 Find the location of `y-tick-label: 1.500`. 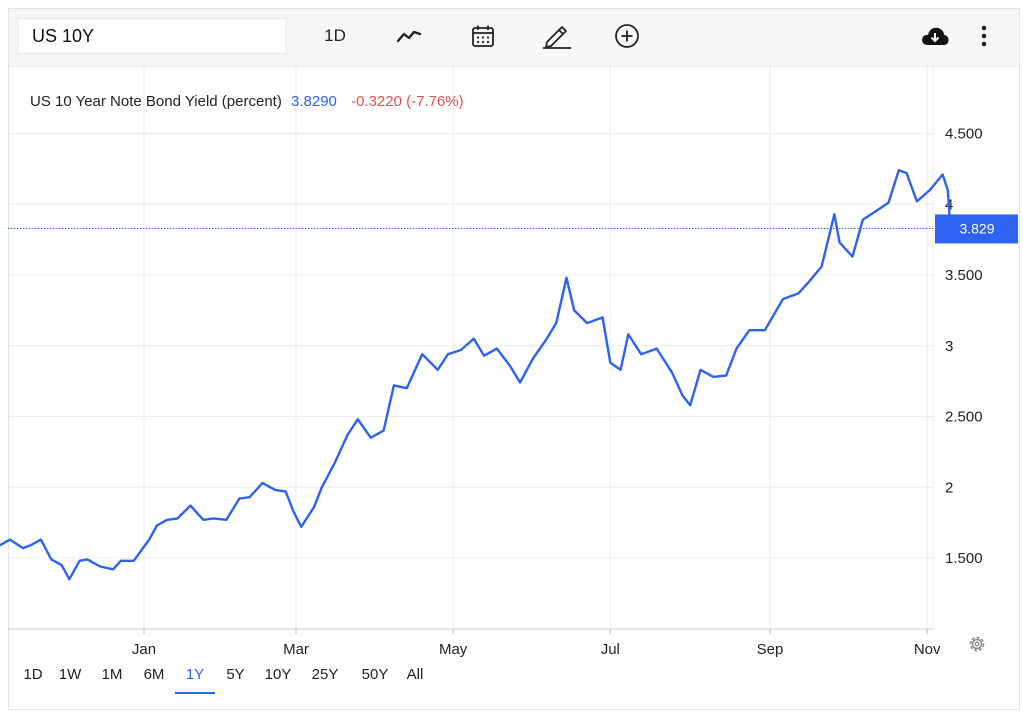

y-tick-label: 1.500 is located at coordinates (964, 558).